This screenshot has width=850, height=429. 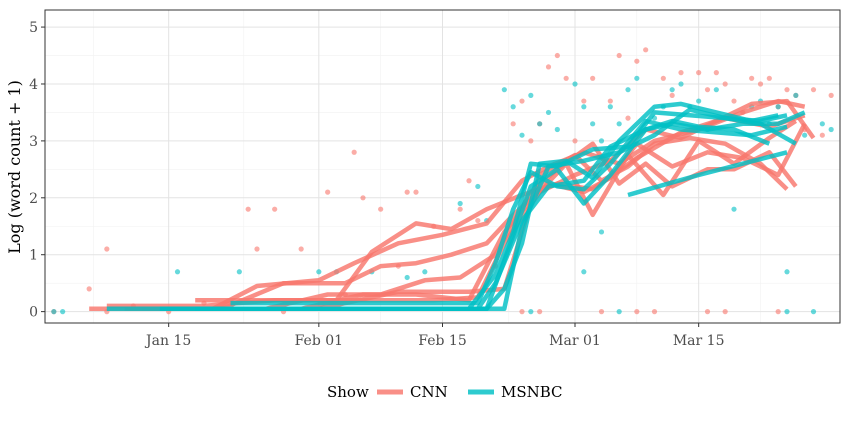 I want to click on y-tick-label: 0, so click(x=33, y=313).